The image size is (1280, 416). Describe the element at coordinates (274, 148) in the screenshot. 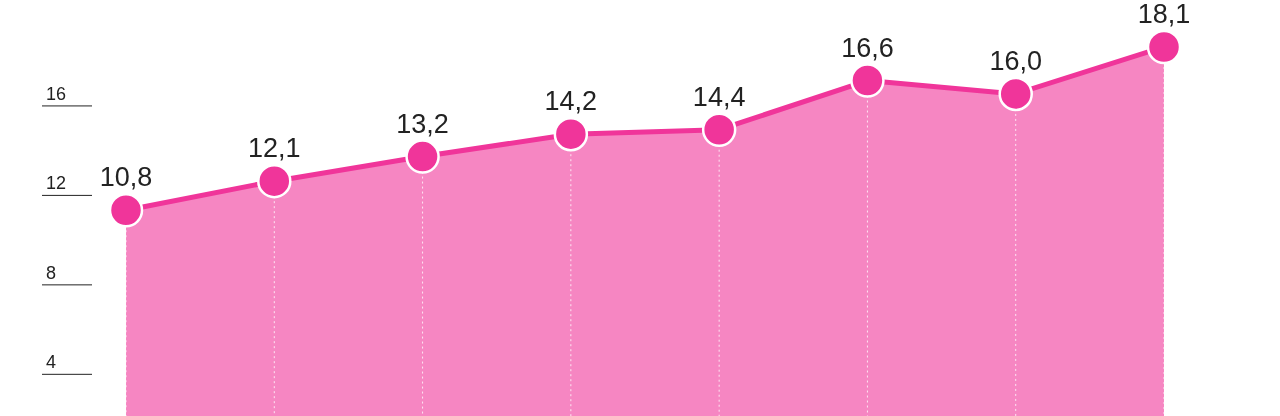

I see `data-label: 12,1` at that location.